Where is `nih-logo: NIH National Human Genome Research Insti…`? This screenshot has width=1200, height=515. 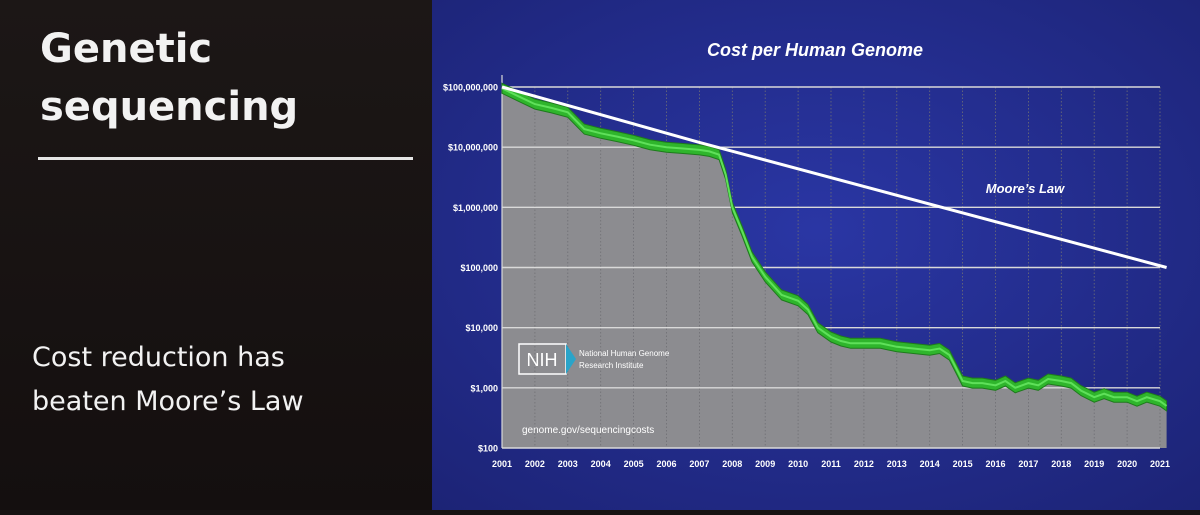 nih-logo: NIH National Human Genome Research Insti… is located at coordinates (594, 359).